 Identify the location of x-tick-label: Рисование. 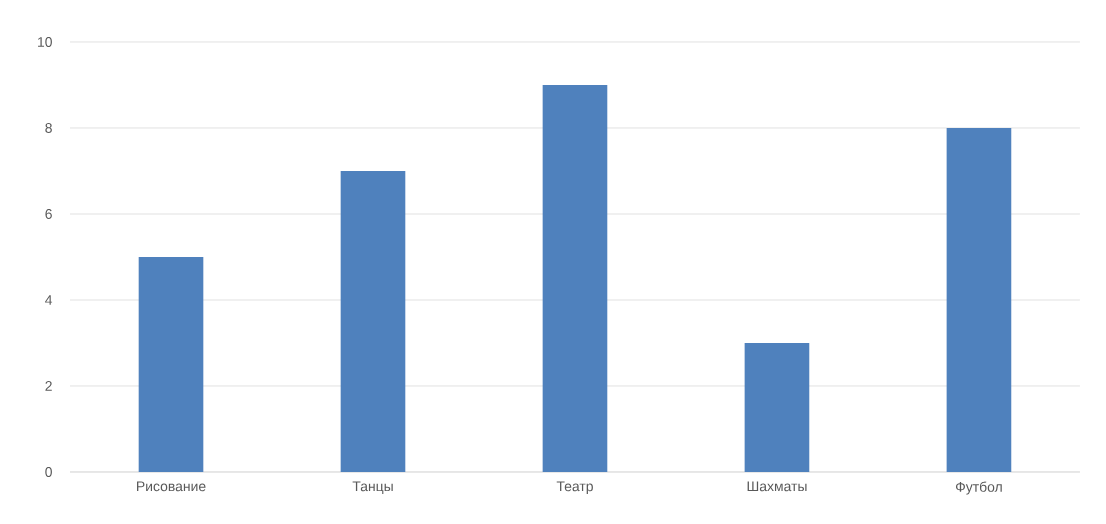
(171, 486).